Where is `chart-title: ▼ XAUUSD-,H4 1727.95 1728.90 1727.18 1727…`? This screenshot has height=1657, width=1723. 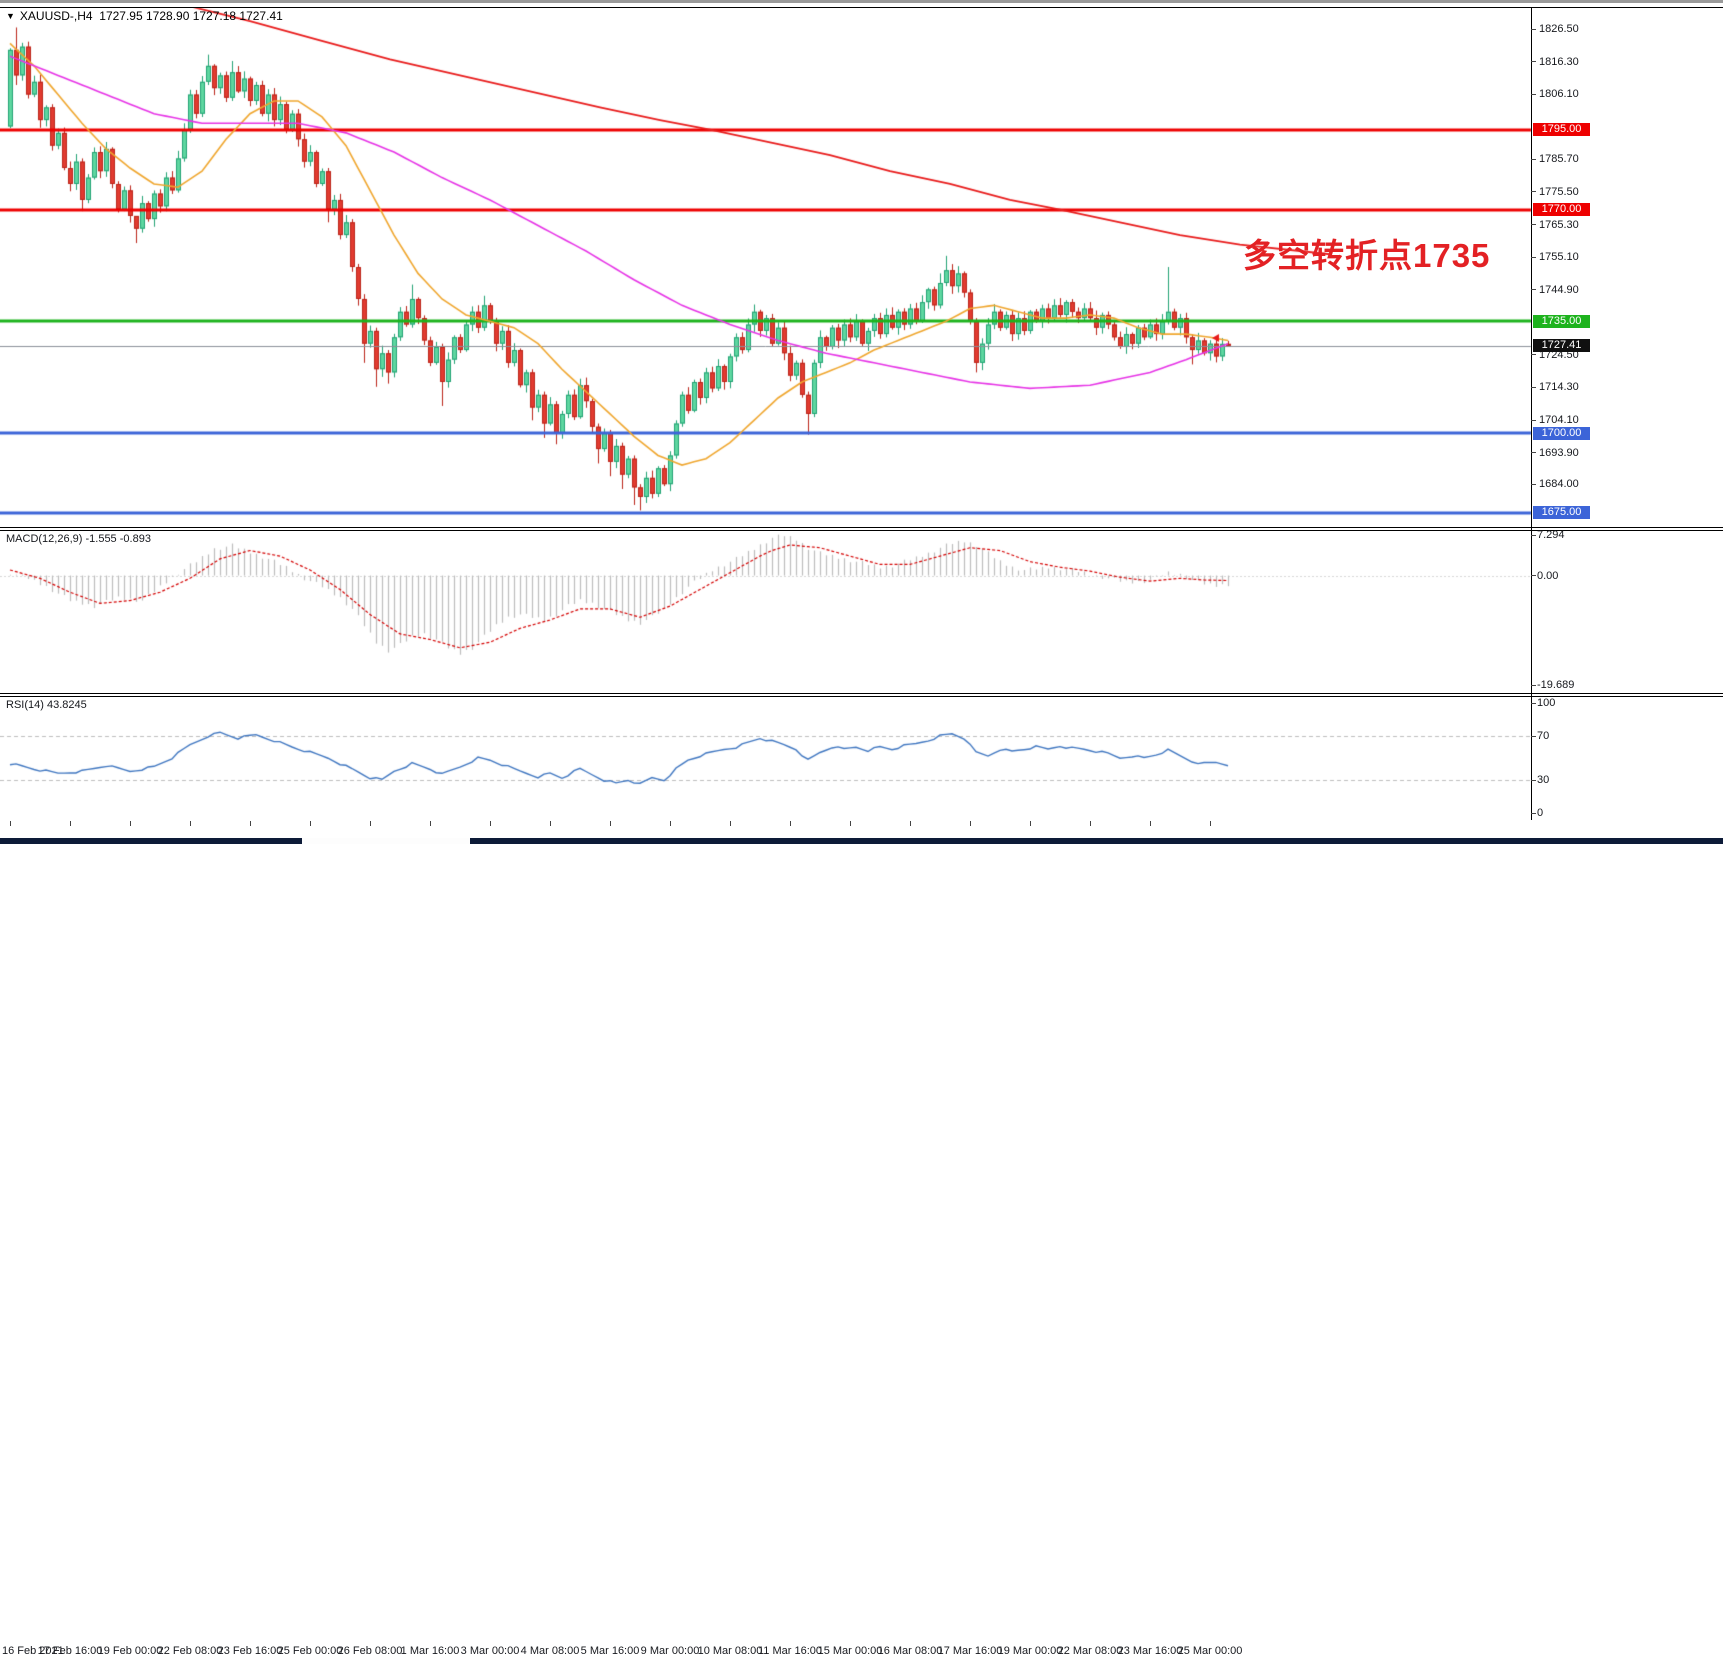 chart-title: ▼ XAUUSD-,H4 1727.95 1728.90 1727.18 1727… is located at coordinates (144, 16).